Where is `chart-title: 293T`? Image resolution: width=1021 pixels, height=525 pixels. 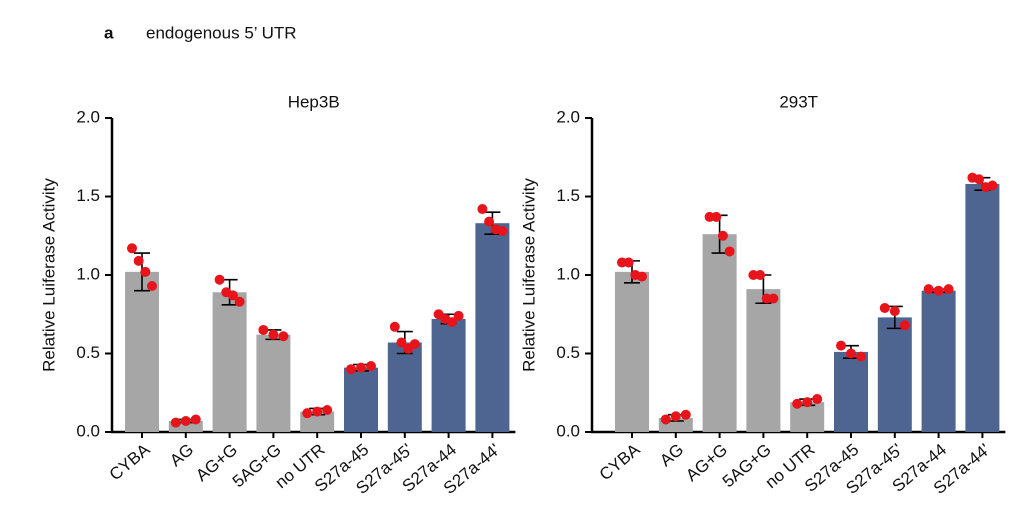
chart-title: 293T is located at coordinates (798, 101).